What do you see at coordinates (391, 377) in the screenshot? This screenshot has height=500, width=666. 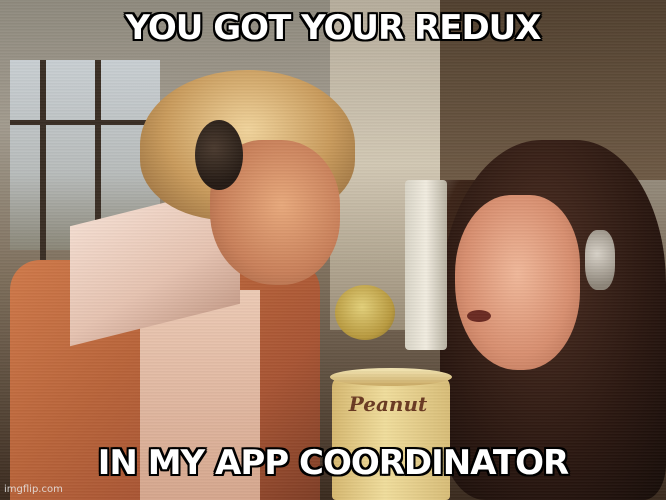 I see `peanut-cup-rim` at bounding box center [391, 377].